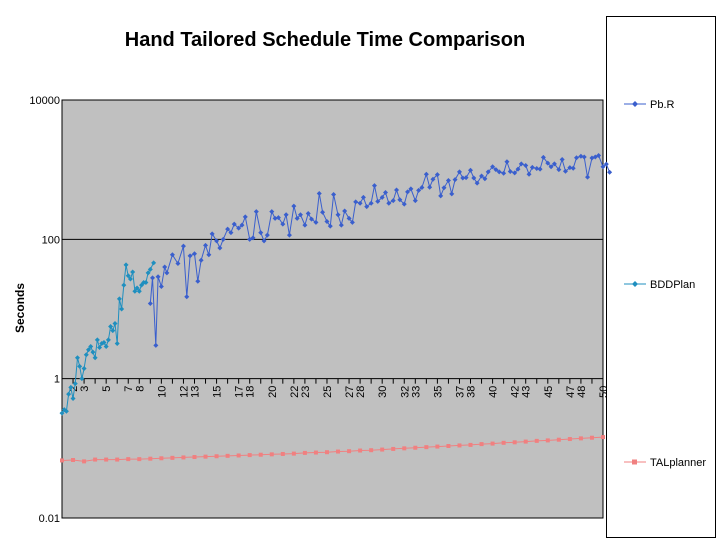  Describe the element at coordinates (273, 392) in the screenshot. I see `x-tick-label: 20` at that location.